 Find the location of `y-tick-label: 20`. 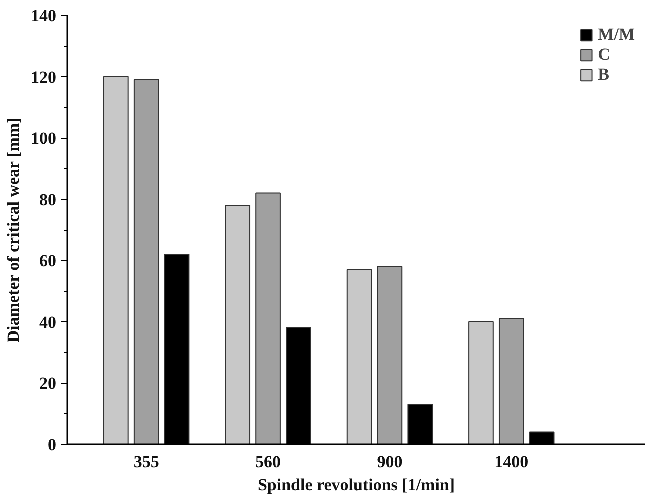

y-tick-label: 20 is located at coordinates (48, 384).